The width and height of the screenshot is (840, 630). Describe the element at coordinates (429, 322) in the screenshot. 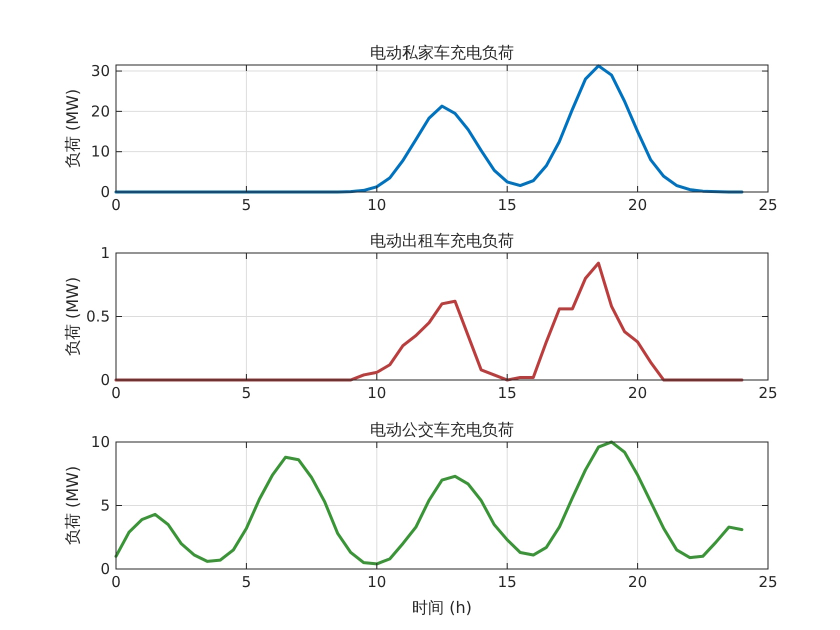

I see `line-series` at that location.